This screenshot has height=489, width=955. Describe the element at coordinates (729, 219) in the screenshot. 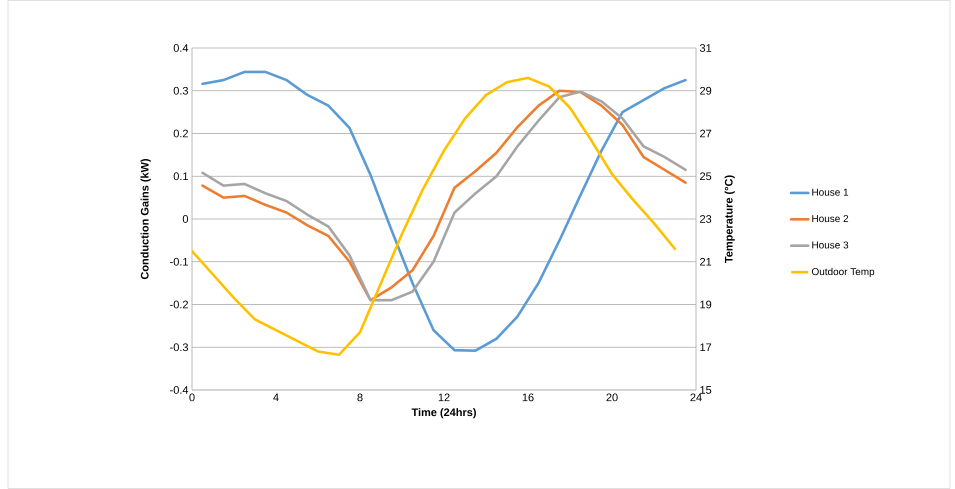

I see `y2-axis-title: Temperature (°C)` at that location.